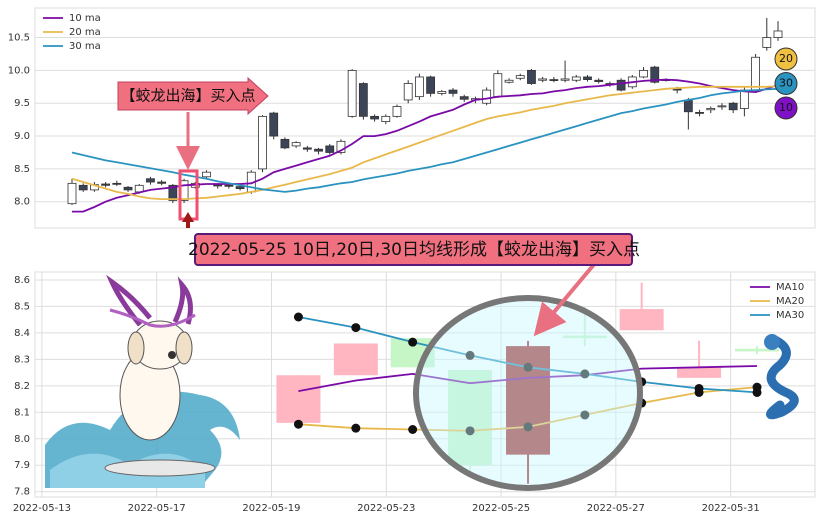 The width and height of the screenshot is (822, 520). I want to click on annotation-arrow, so click(193, 96).